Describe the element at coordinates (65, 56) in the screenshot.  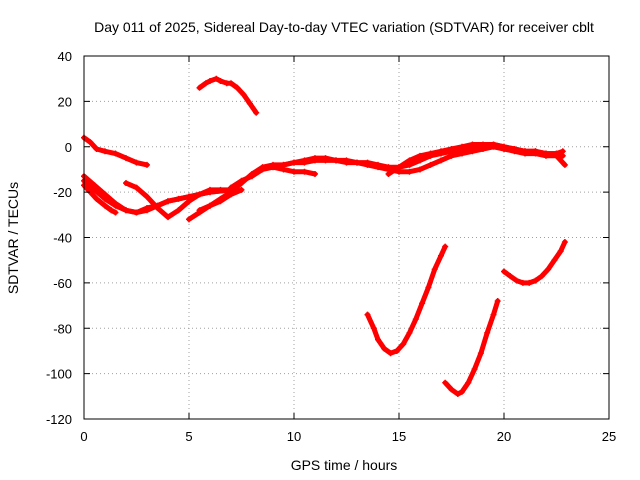
I see `y-tick-label: 40` at that location.